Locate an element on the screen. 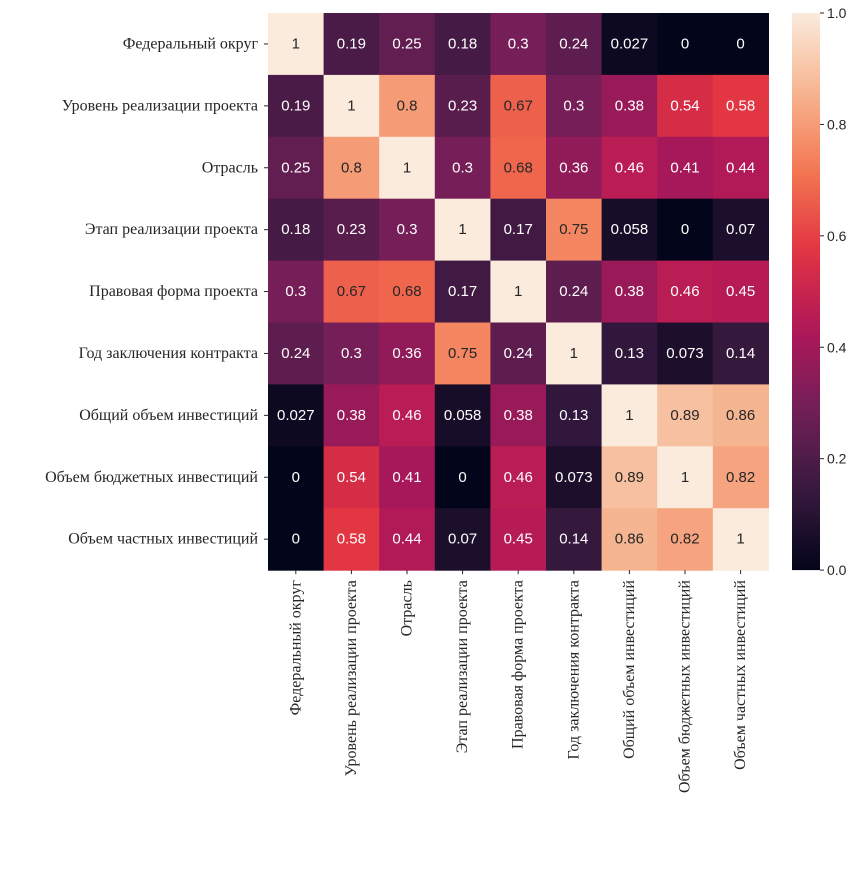 This screenshot has height=887, width=865. cell-value-label-5-3: 0.75 is located at coordinates (462, 353).